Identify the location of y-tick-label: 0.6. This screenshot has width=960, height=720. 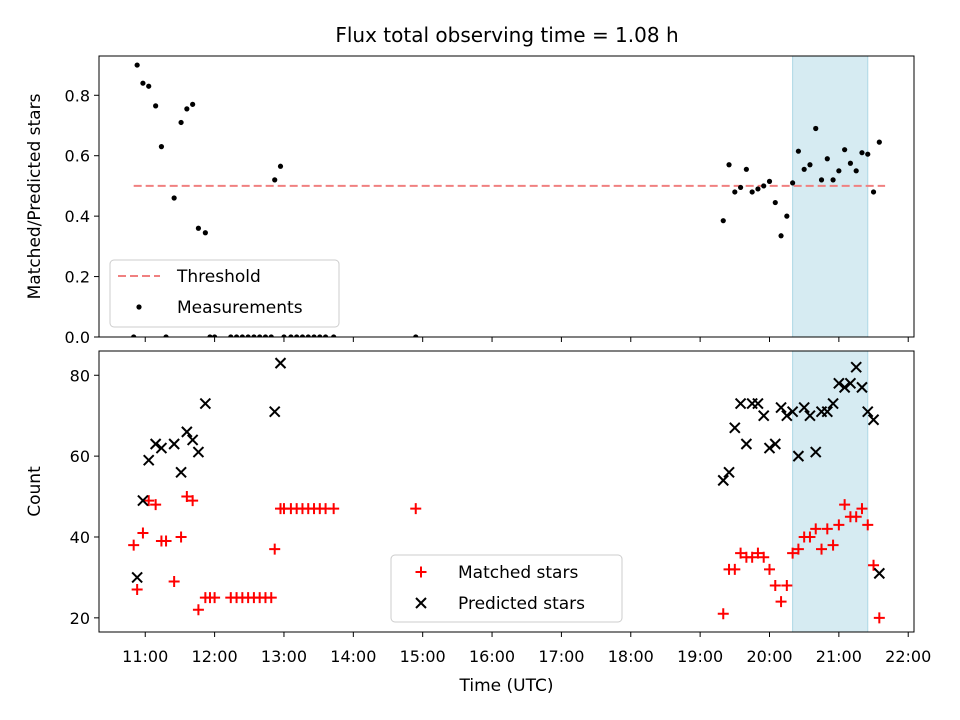
(77, 156).